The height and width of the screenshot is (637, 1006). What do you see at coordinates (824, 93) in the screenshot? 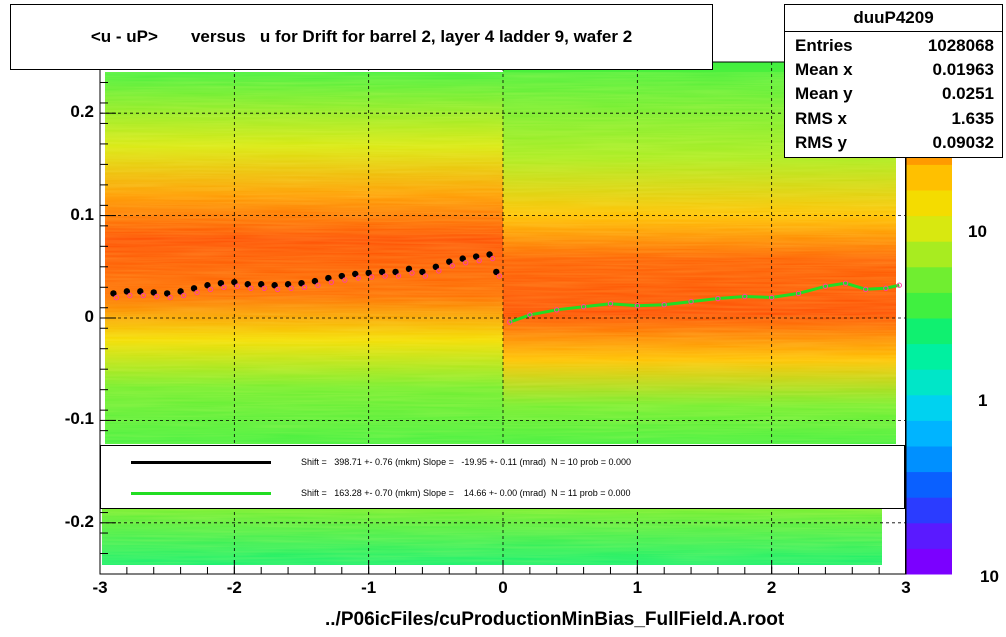
I see `stat-label: Mean y` at bounding box center [824, 93].